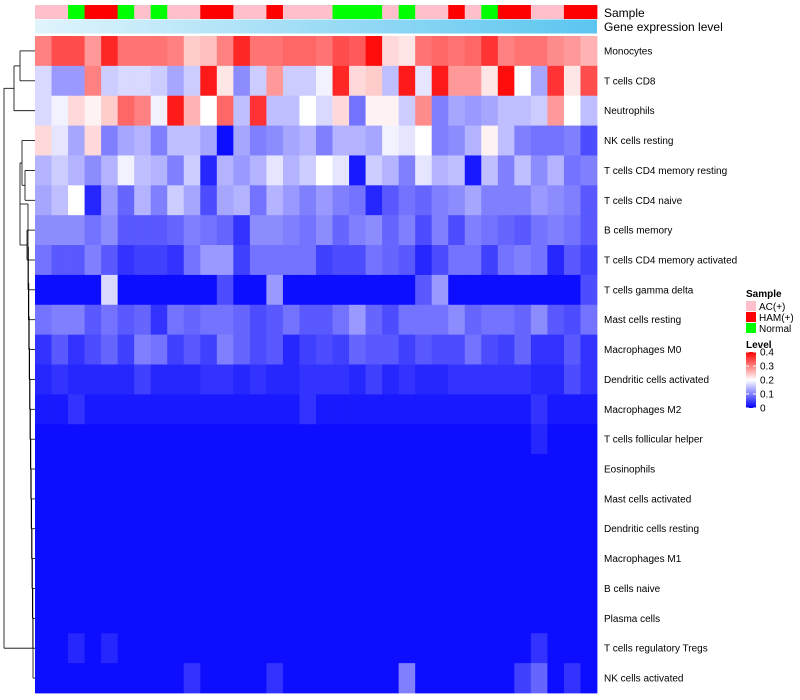 This screenshot has height=700, width=800. I want to click on row-label: Macrophages M0, so click(643, 350).